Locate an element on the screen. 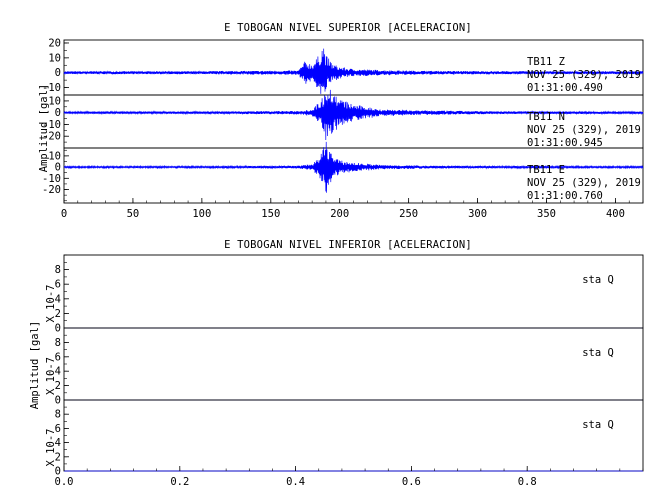  station-label: TB11 Z is located at coordinates (546, 62).